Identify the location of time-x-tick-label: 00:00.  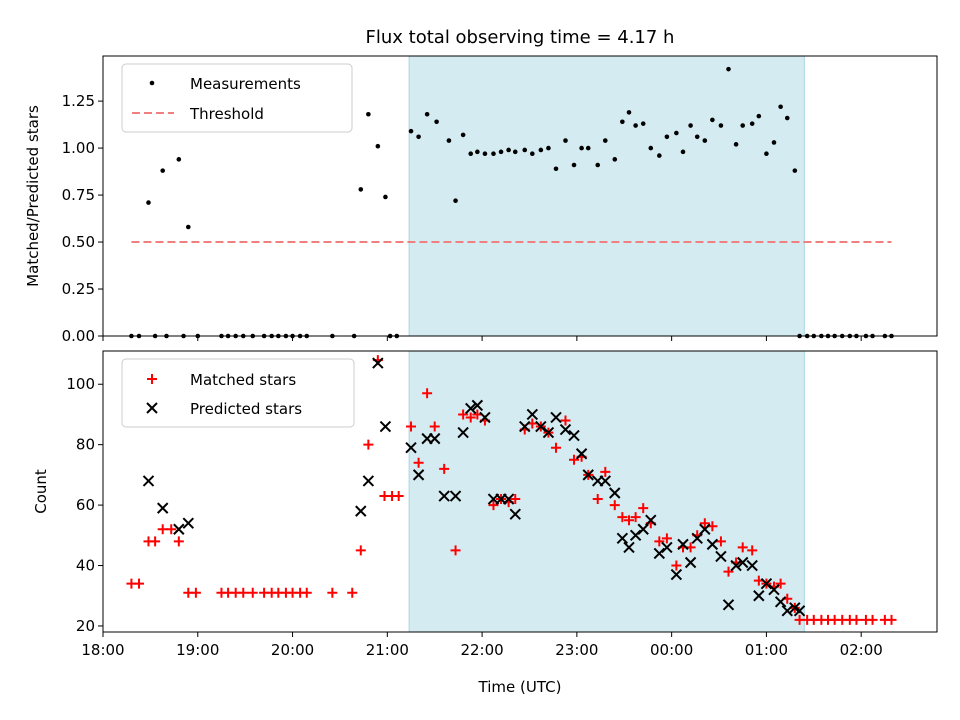
(671, 650).